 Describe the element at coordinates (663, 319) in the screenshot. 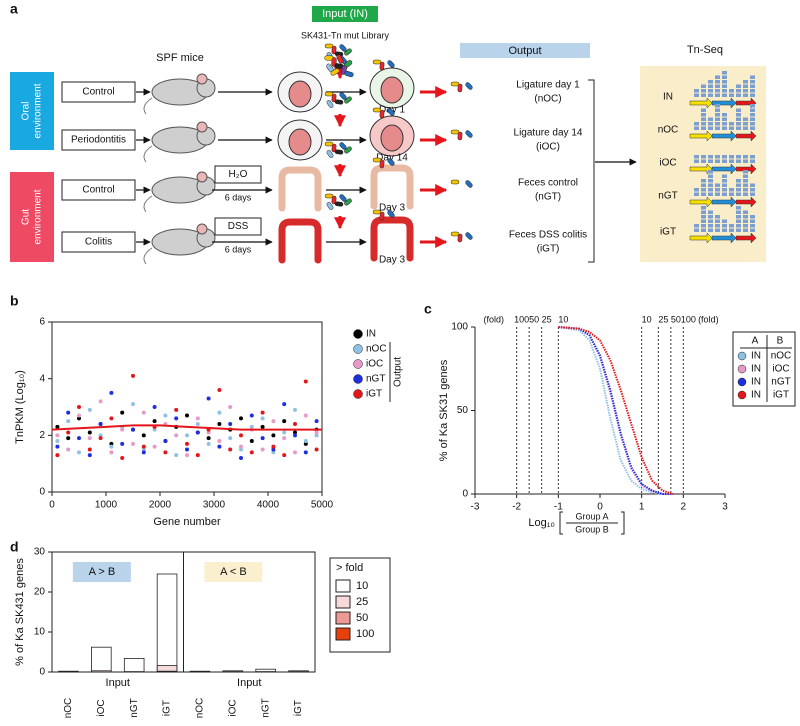

I see `fold-label: 25` at that location.